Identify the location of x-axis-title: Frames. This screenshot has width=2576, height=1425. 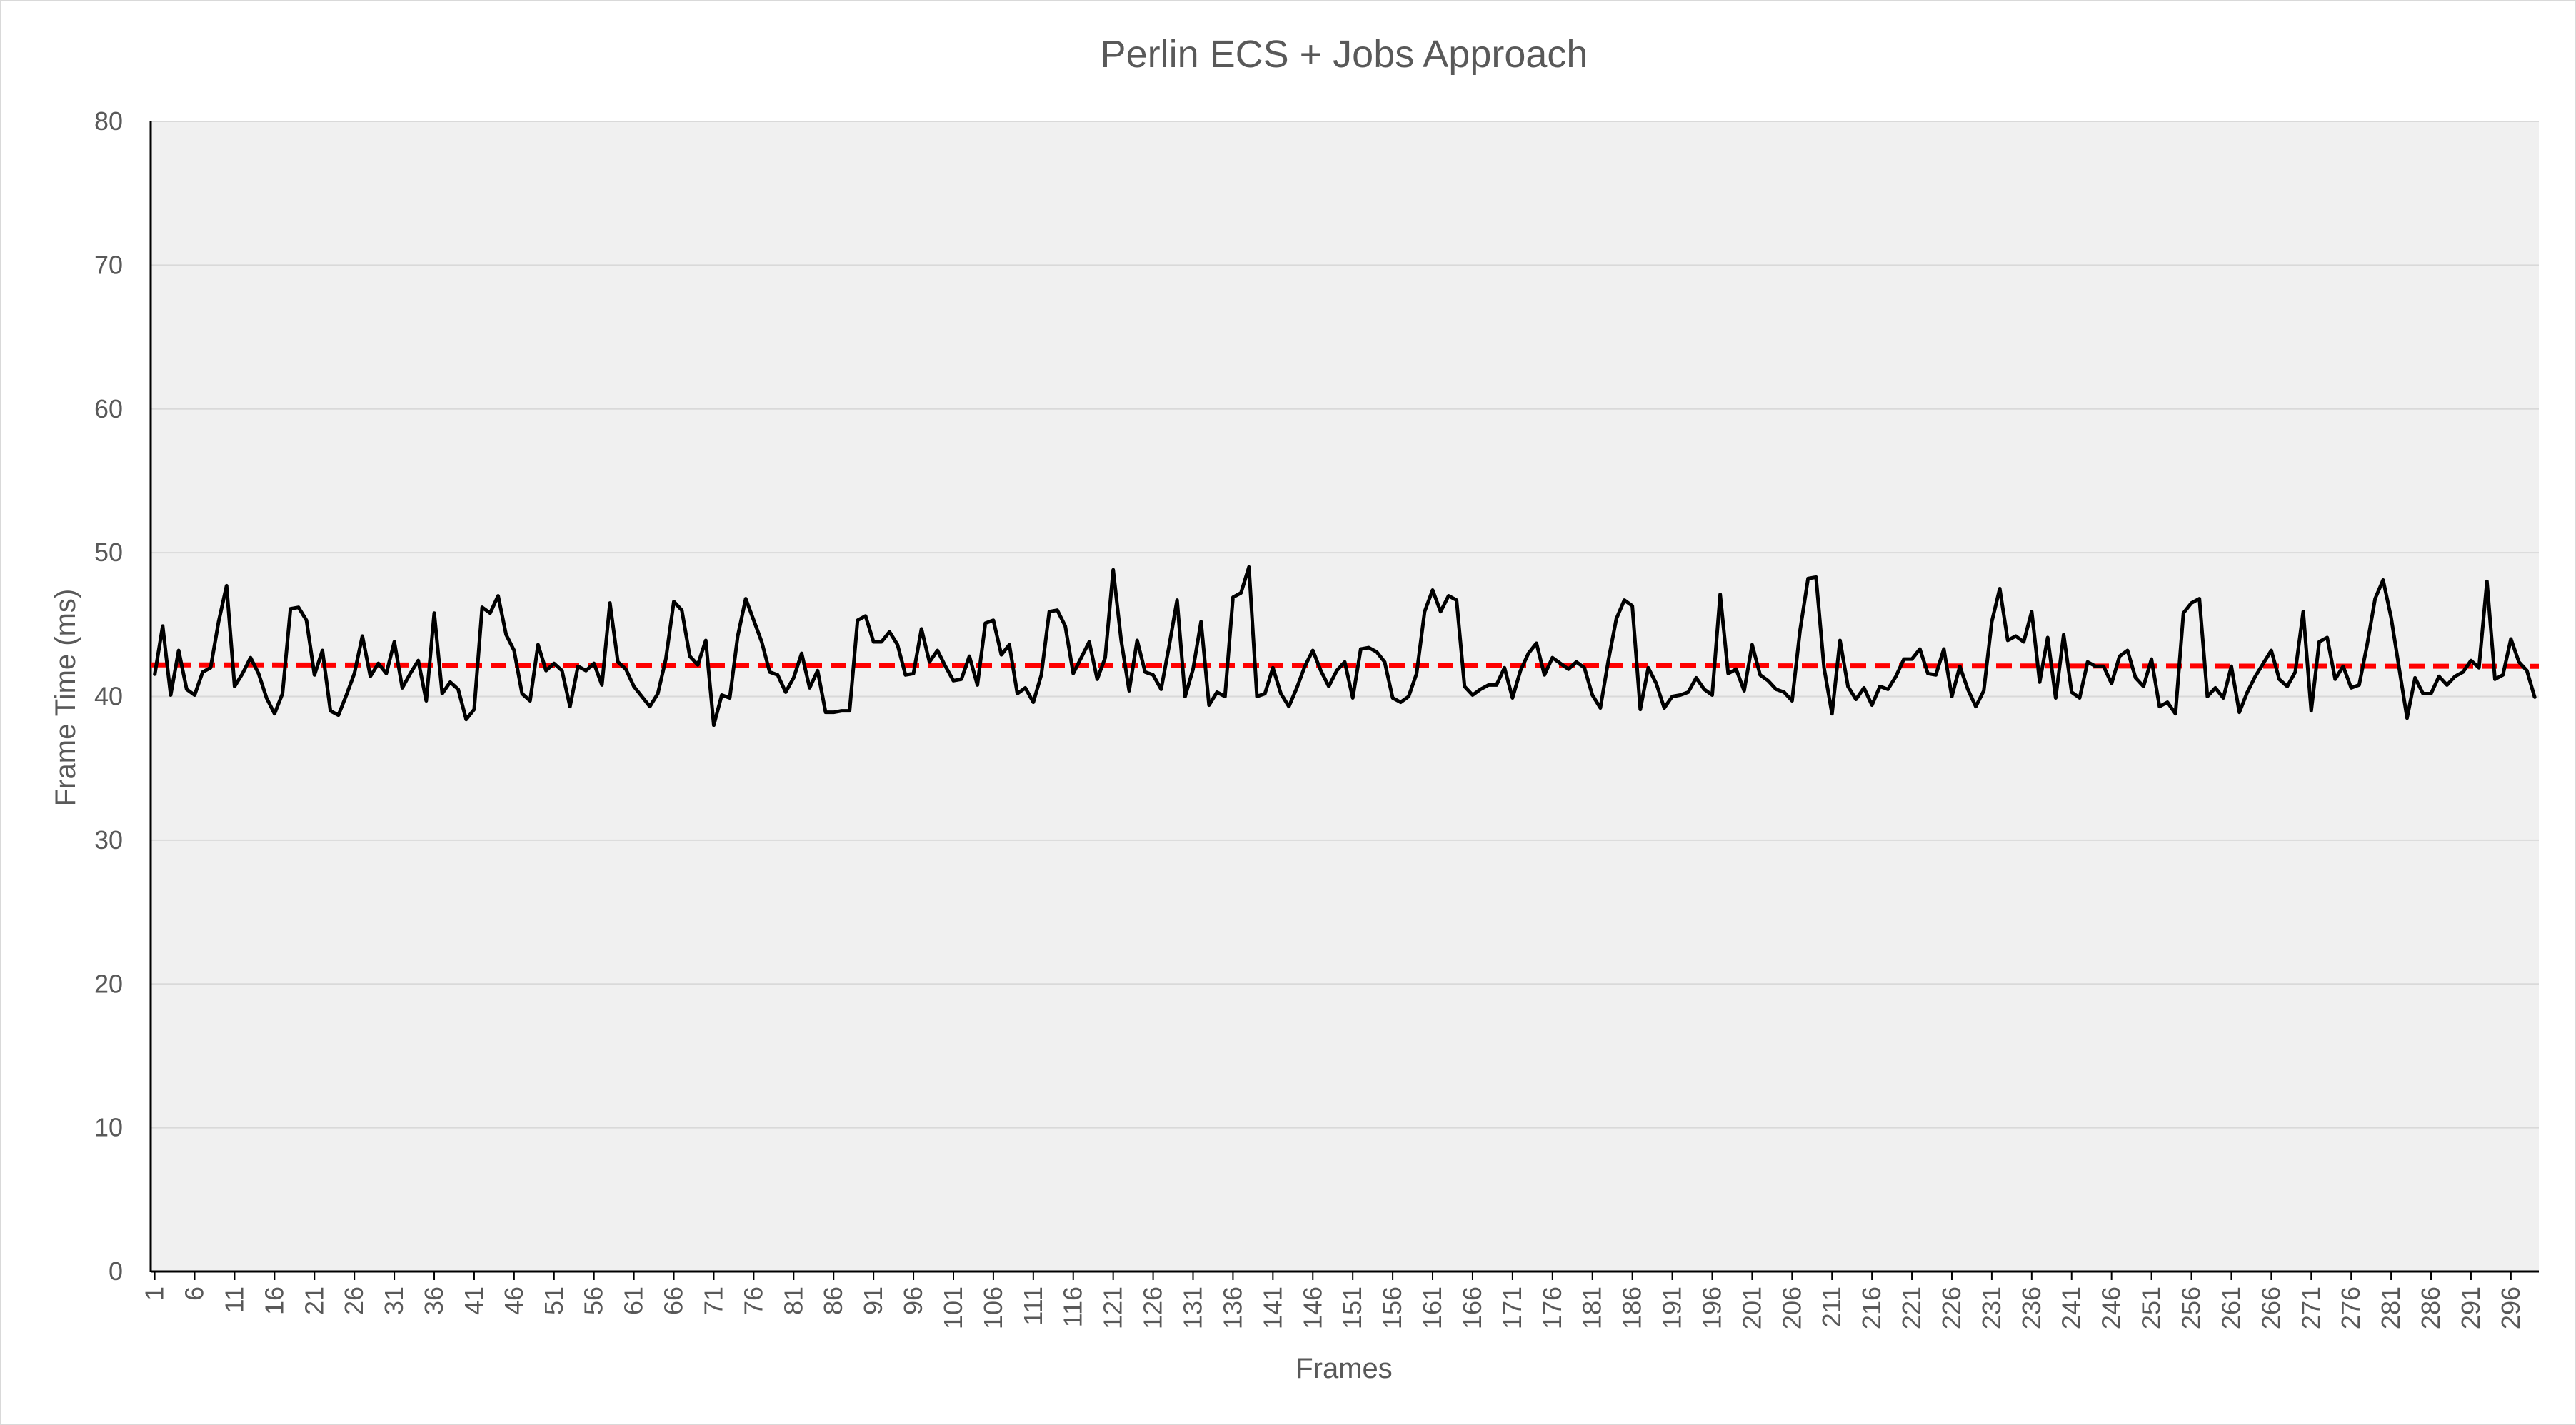
(1344, 1368).